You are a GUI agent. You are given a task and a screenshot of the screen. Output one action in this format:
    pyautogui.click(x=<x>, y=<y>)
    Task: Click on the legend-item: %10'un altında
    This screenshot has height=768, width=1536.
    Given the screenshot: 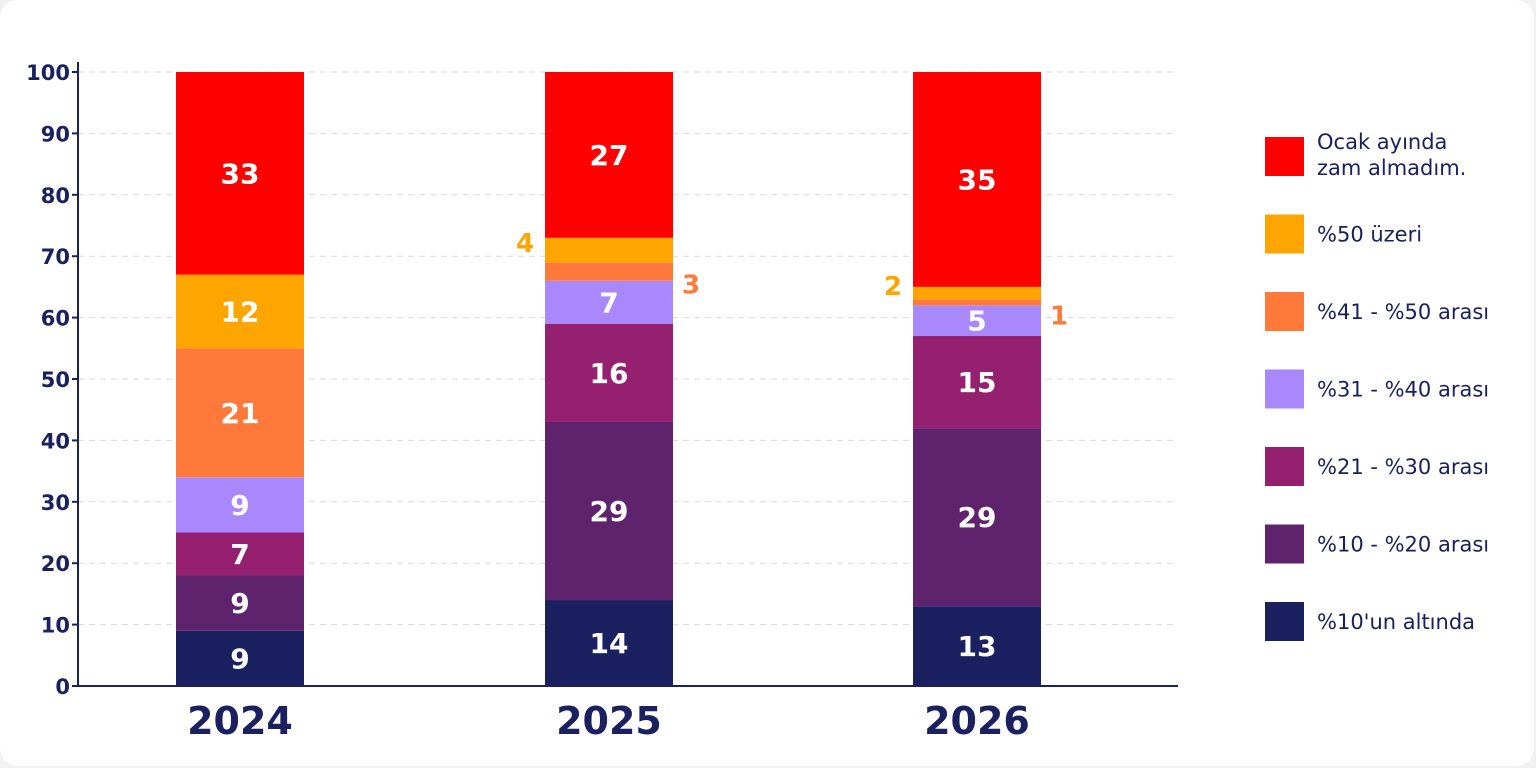 What is the action you would take?
    pyautogui.click(x=1370, y=621)
    